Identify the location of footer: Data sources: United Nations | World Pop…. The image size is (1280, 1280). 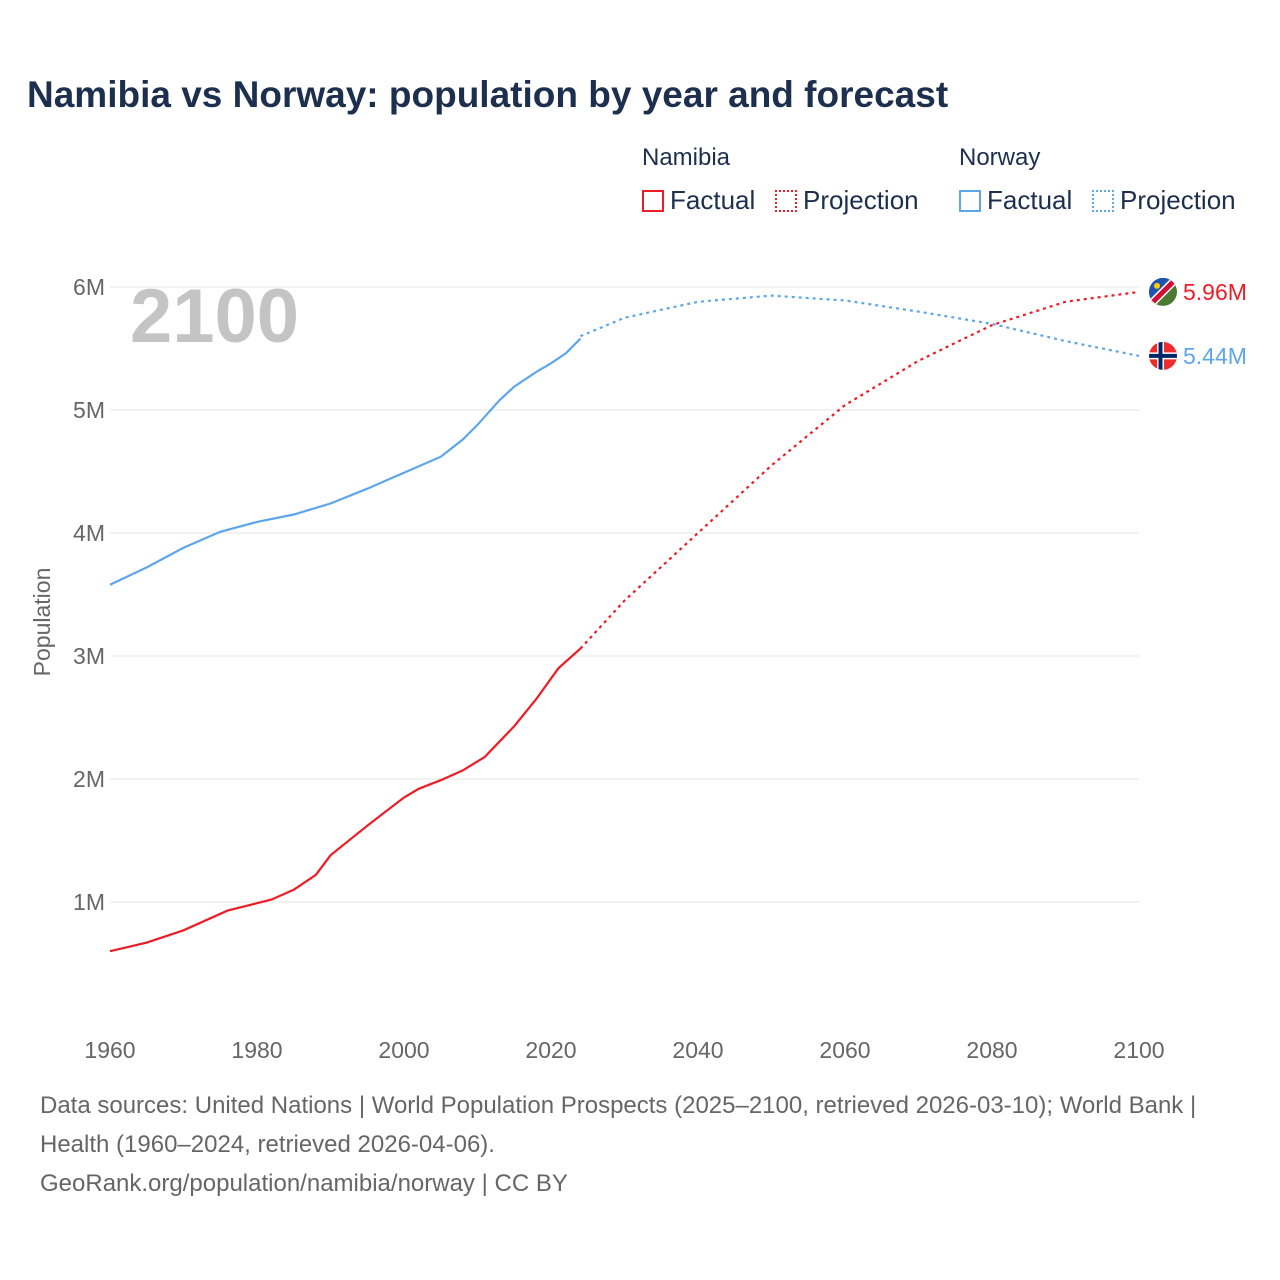
(640, 1144).